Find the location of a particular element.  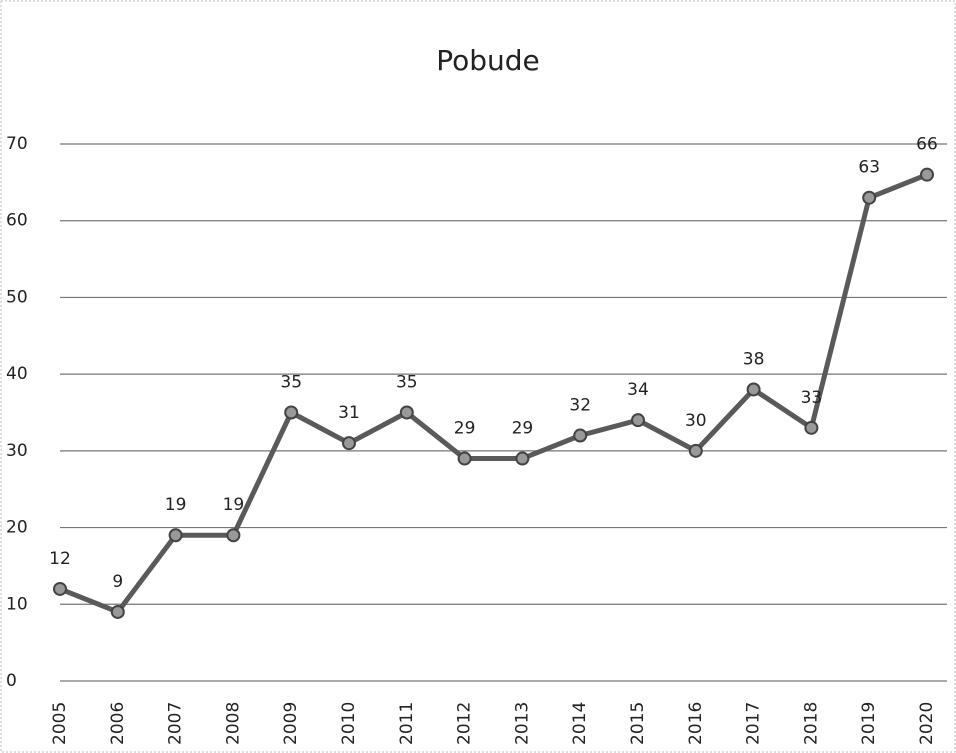

data-label: 63 is located at coordinates (869, 168).